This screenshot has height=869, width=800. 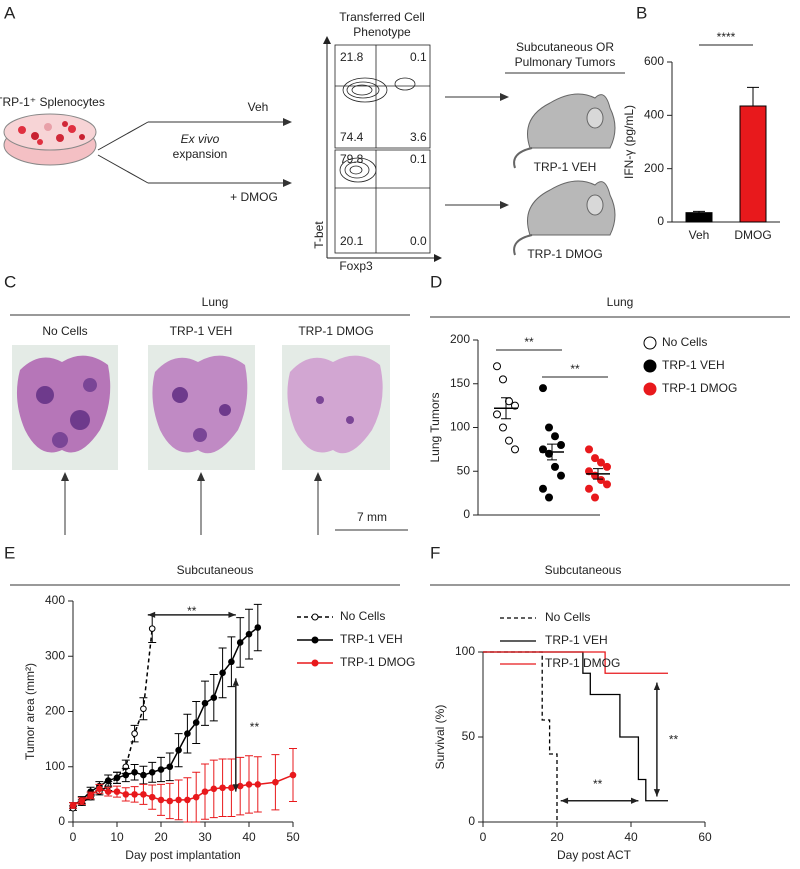 What do you see at coordinates (699, 217) in the screenshot?
I see `bar` at bounding box center [699, 217].